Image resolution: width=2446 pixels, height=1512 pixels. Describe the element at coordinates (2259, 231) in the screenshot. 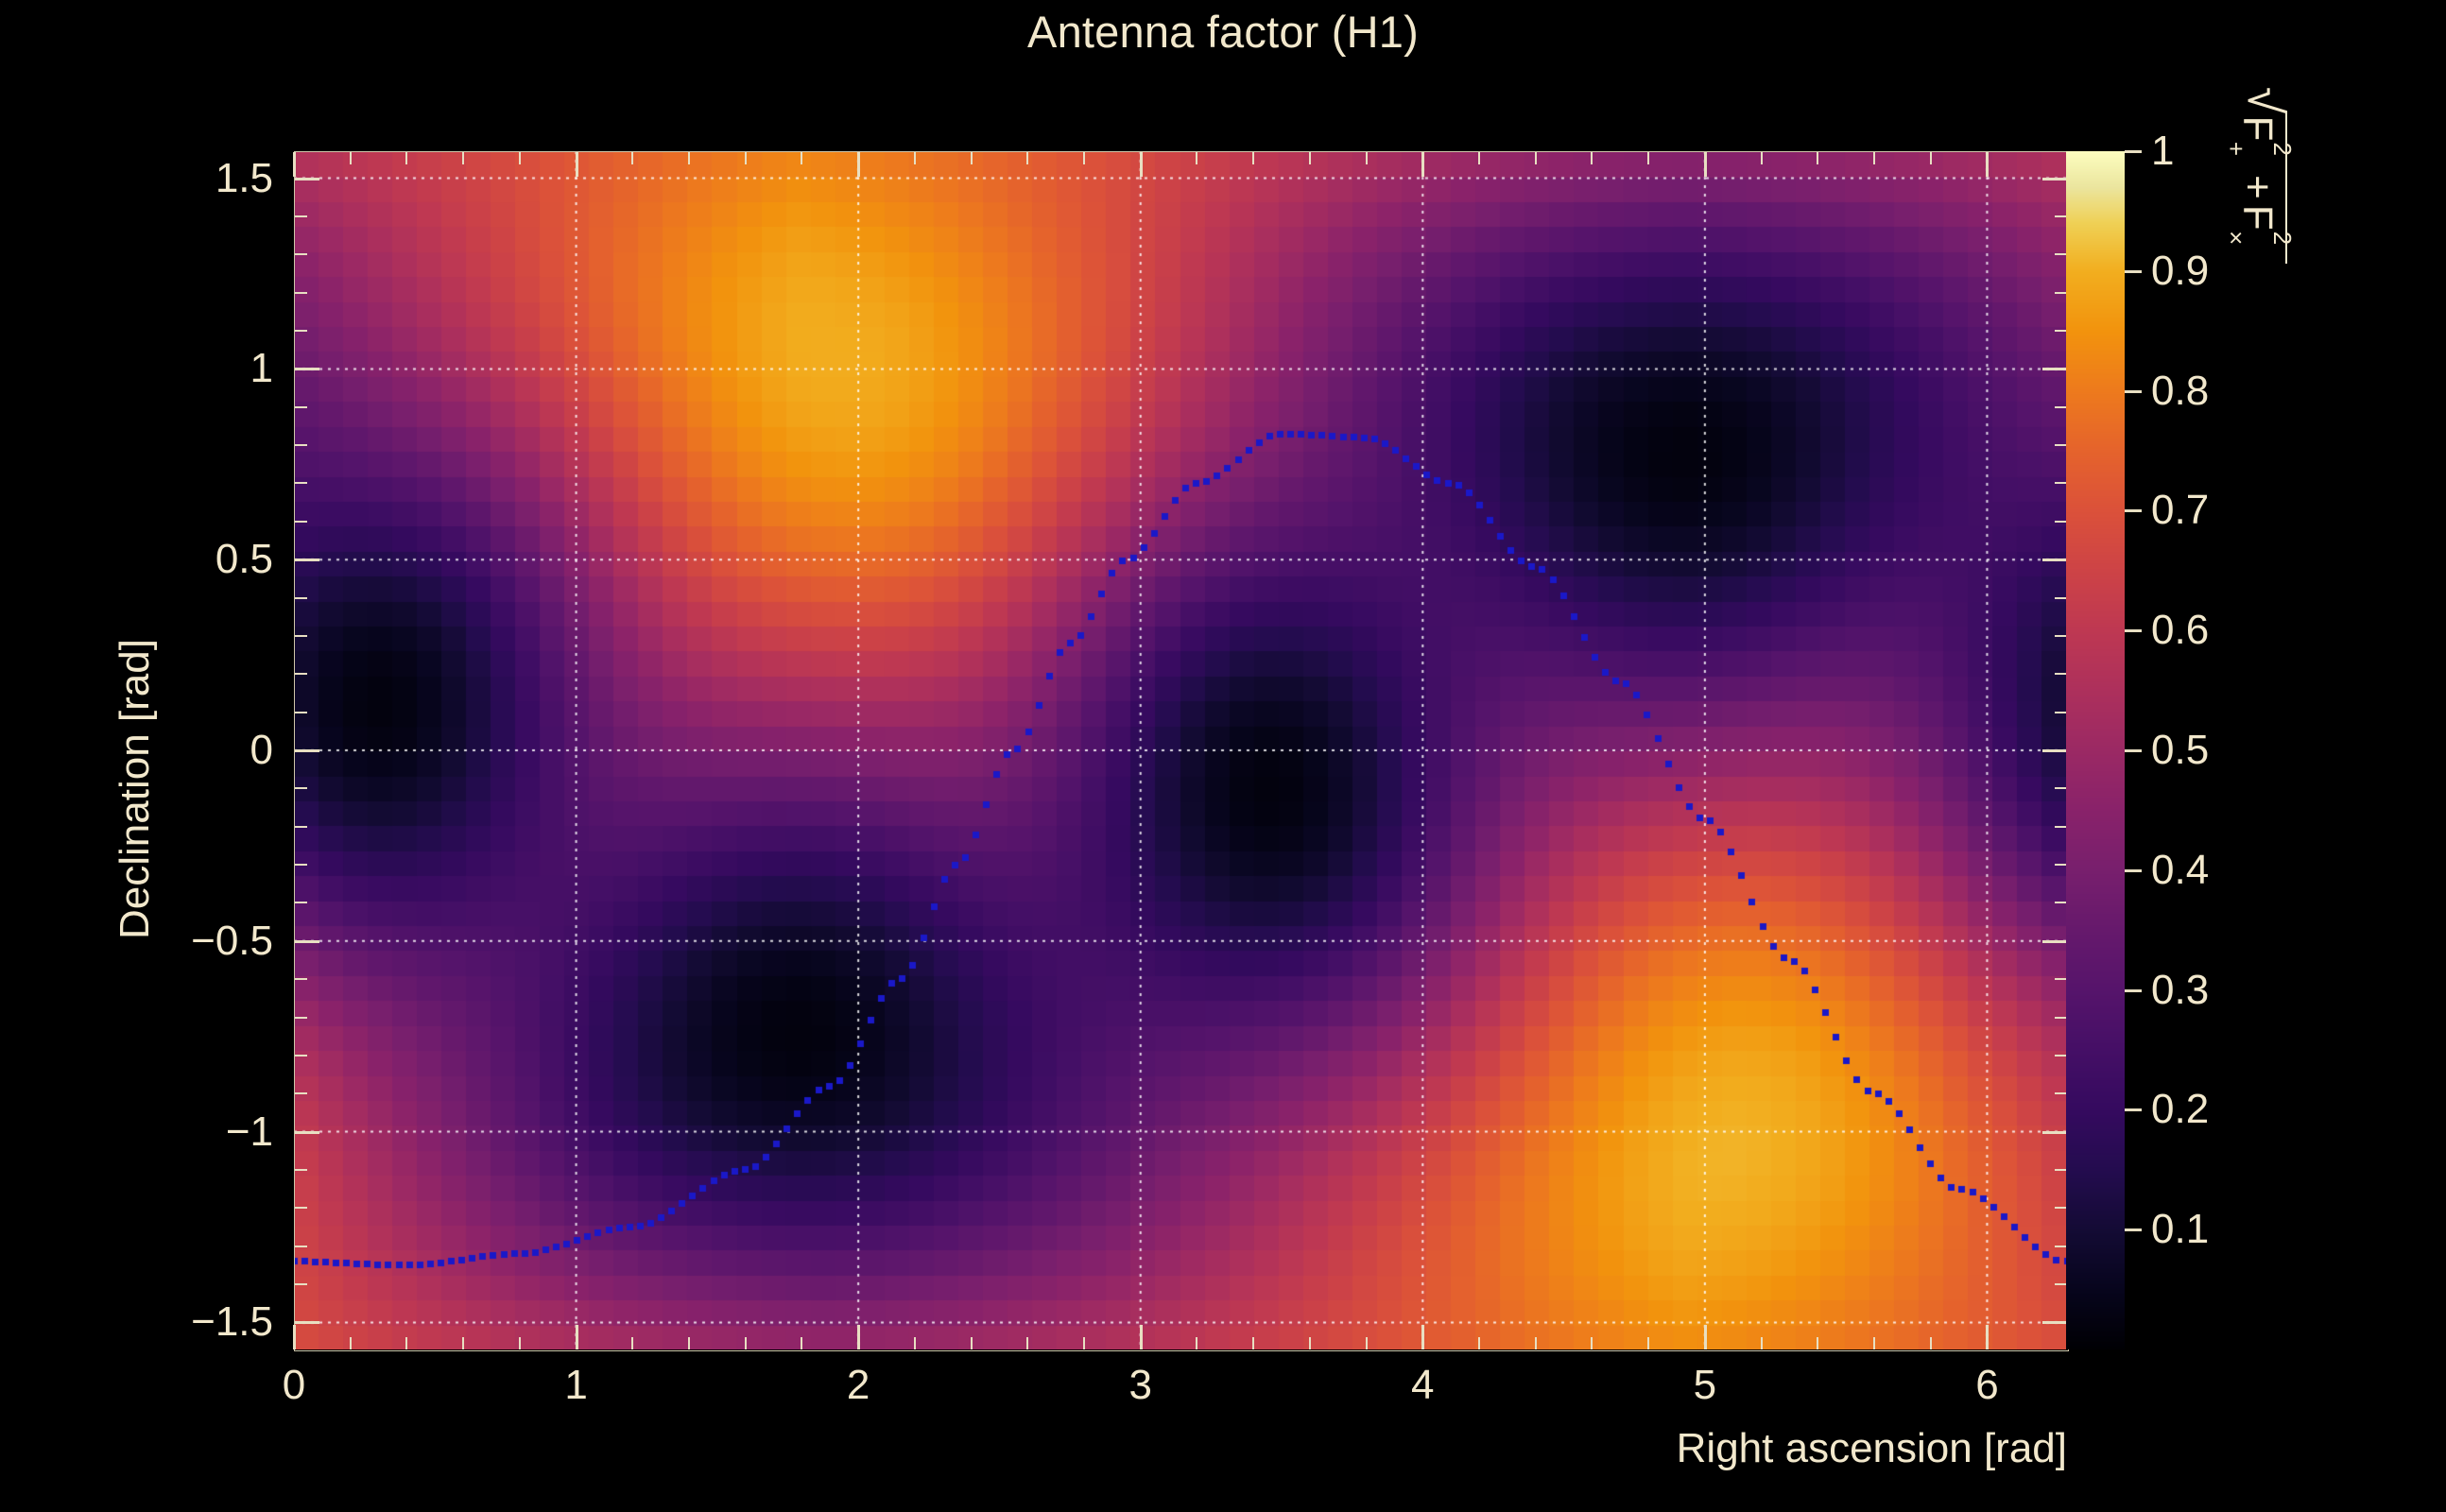

I see `f-cross-term: F2 ×` at that location.